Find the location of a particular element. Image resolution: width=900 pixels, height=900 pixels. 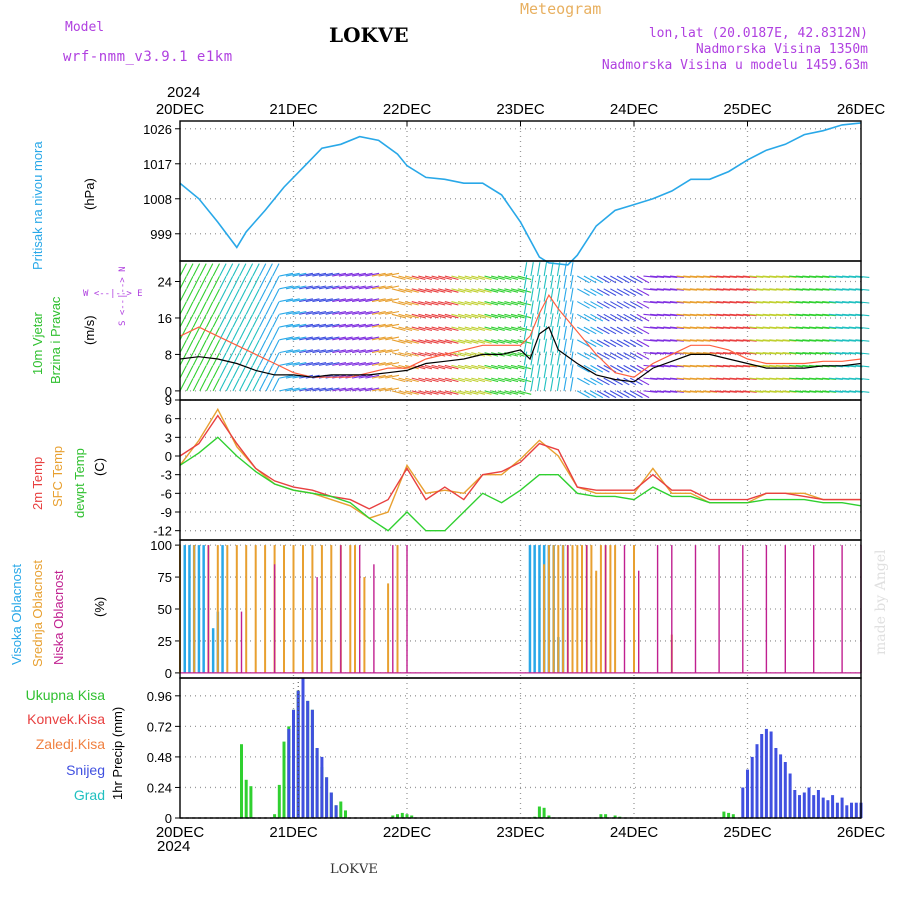

rain-bar is located at coordinates (345, 814).